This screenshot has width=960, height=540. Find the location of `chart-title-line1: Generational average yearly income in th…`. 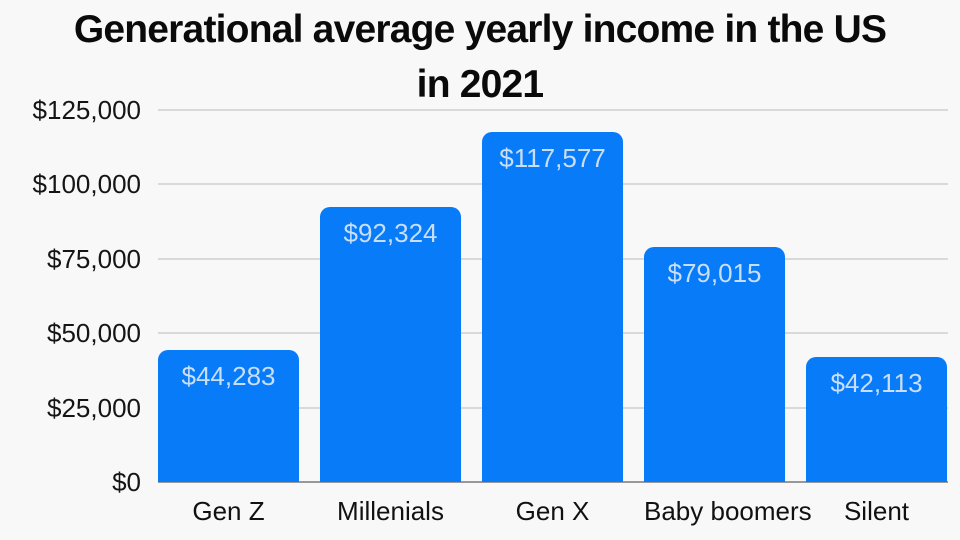

chart-title-line1: Generational average yearly income in th… is located at coordinates (480, 29).